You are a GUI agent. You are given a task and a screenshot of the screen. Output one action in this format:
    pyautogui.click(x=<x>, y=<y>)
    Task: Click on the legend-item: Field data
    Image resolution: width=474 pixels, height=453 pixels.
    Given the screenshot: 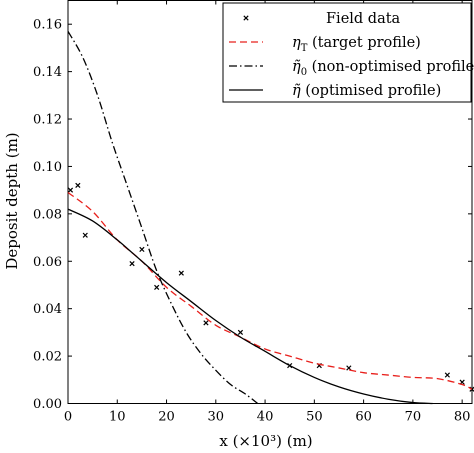 What is the action you would take?
    pyautogui.click(x=322, y=19)
    